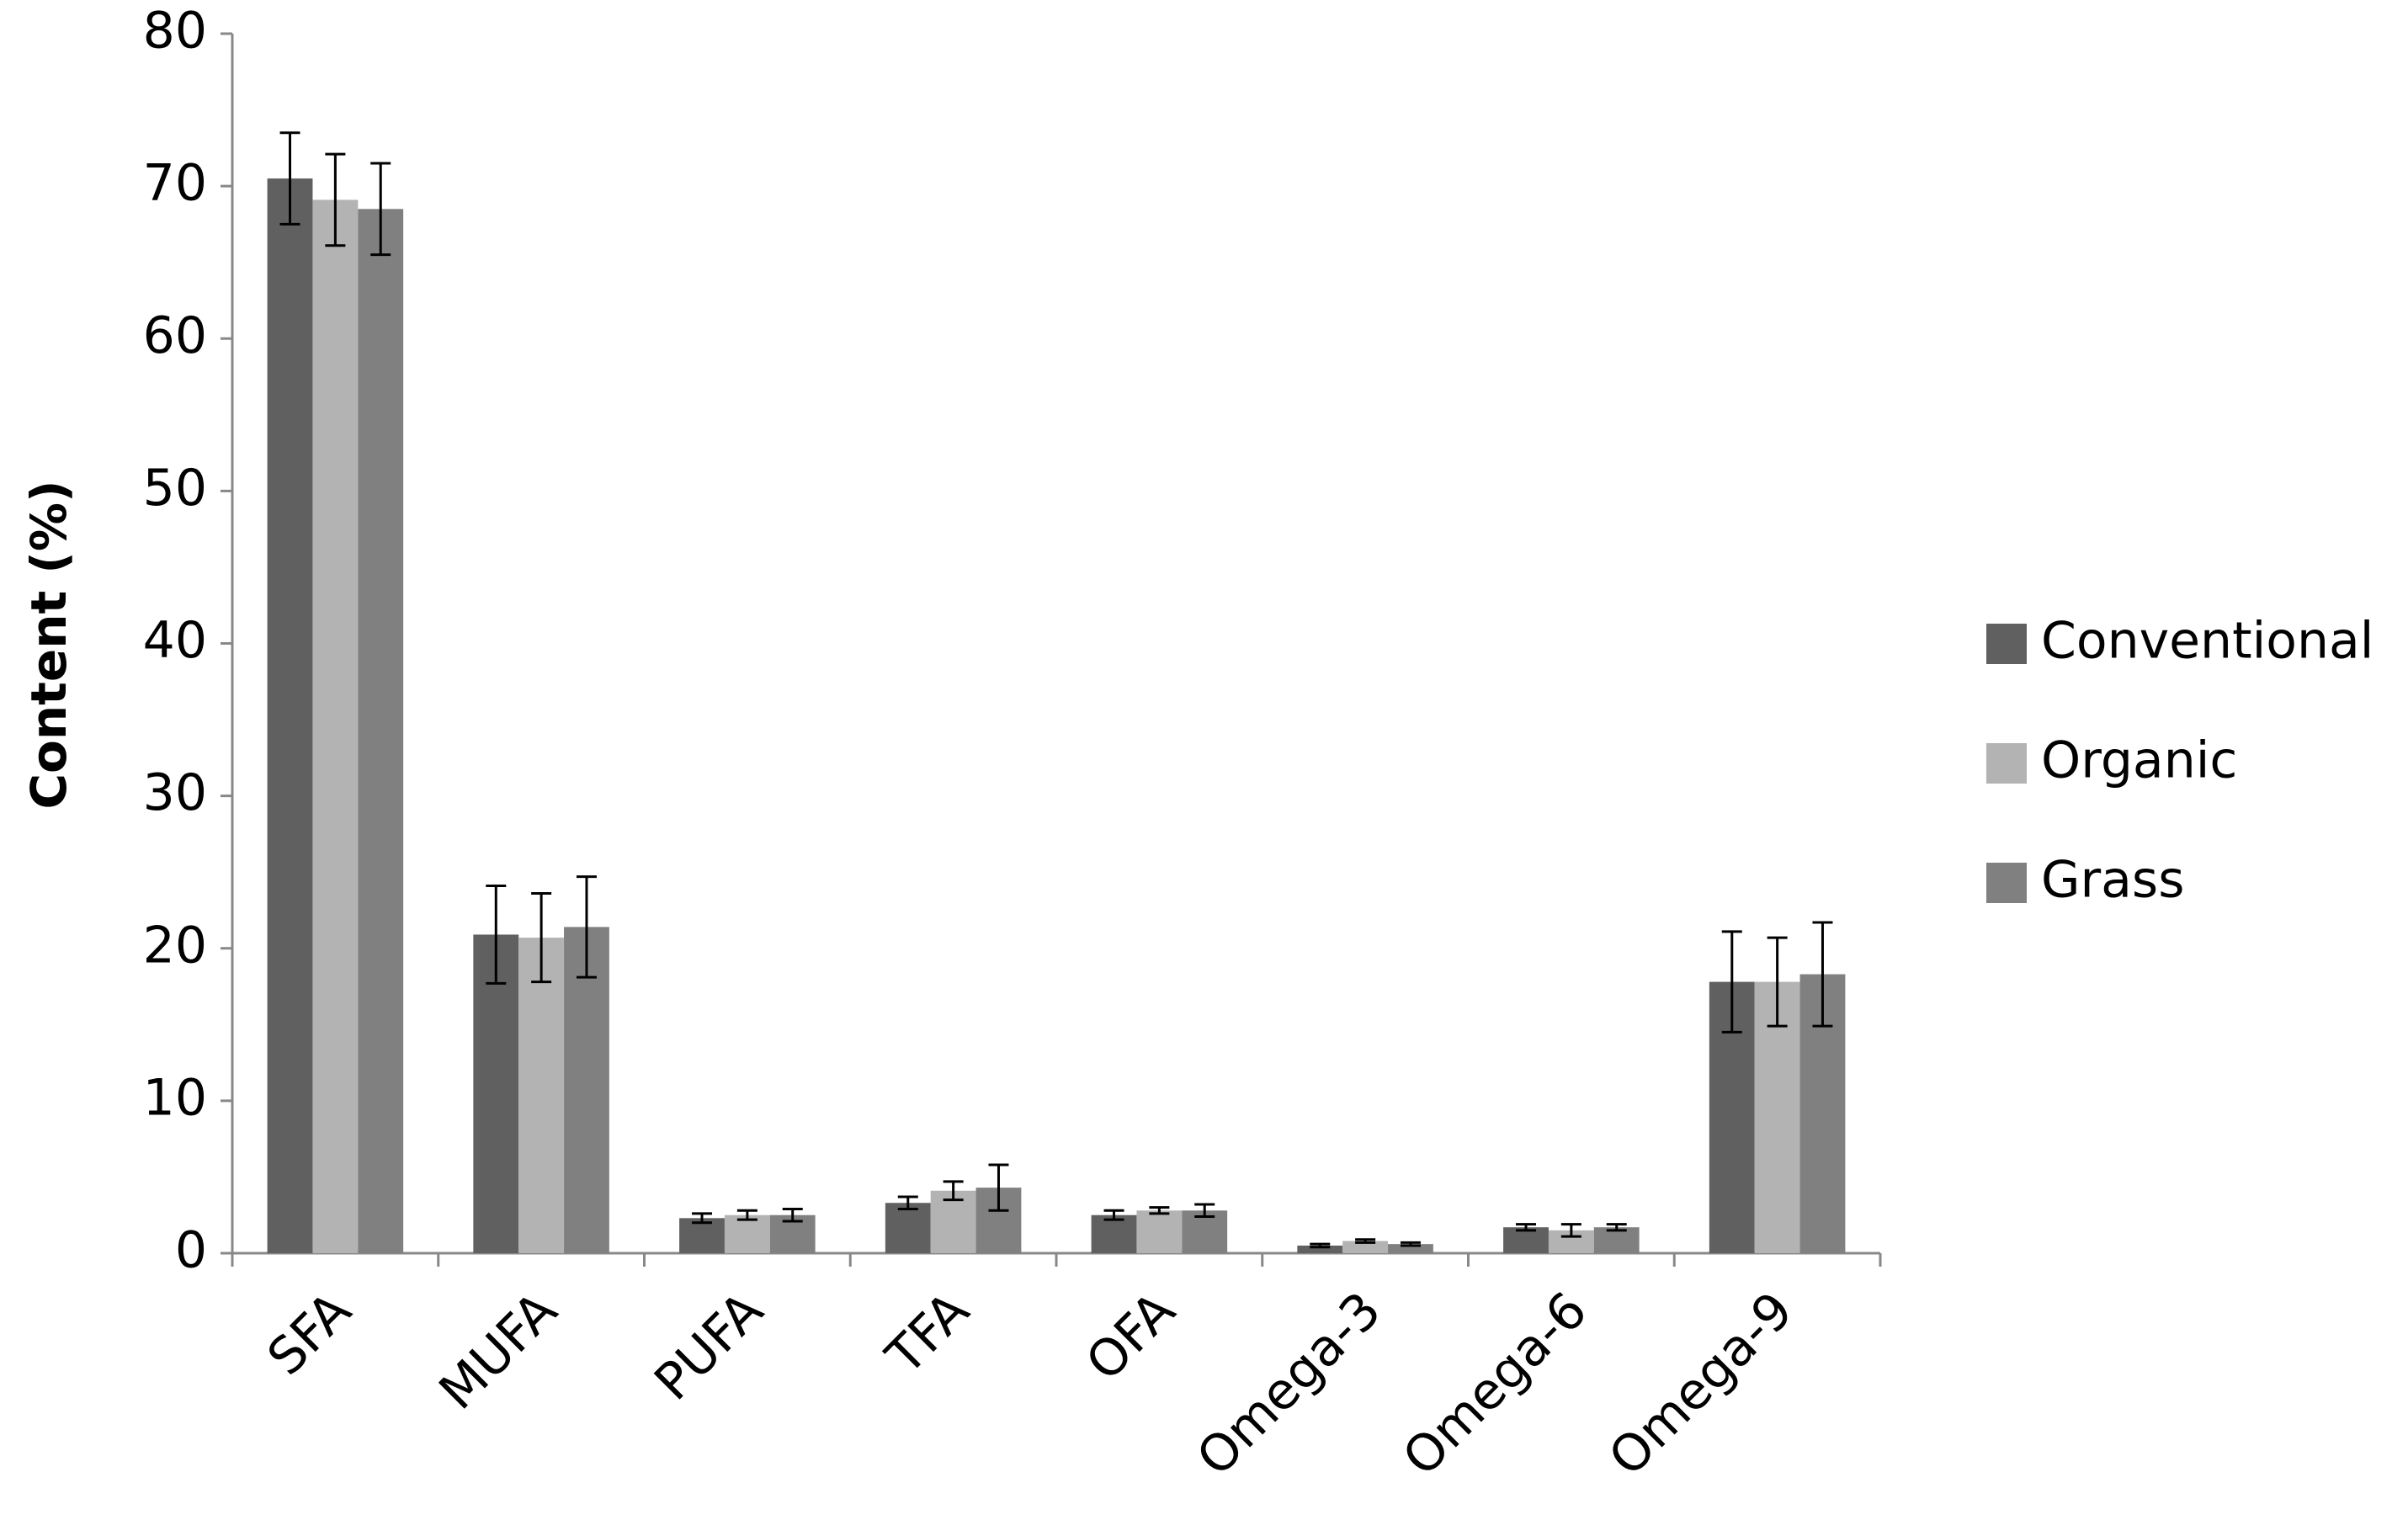 The height and width of the screenshot is (1520, 2408). I want to click on legend-label: Grass, so click(2112, 880).